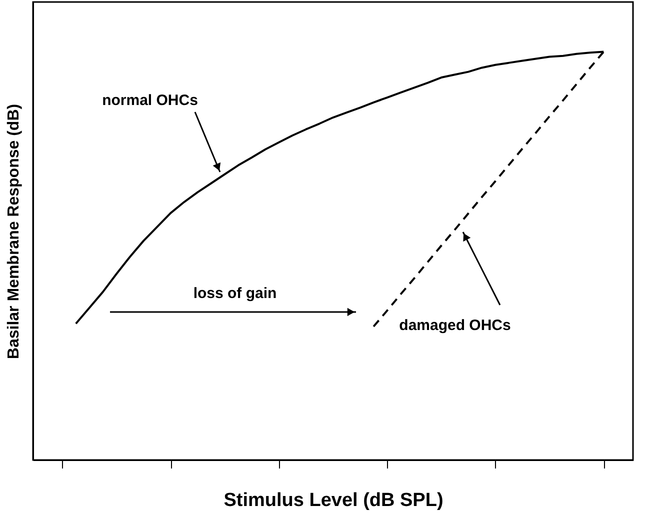 This screenshot has width=653, height=517. I want to click on annotation: normal OHCs, so click(150, 100).